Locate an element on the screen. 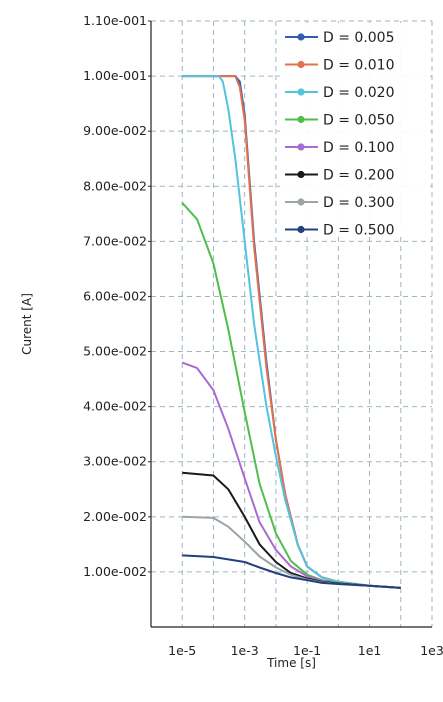 The width and height of the screenshot is (443, 702). legend-label: D = 0.020 is located at coordinates (359, 93).